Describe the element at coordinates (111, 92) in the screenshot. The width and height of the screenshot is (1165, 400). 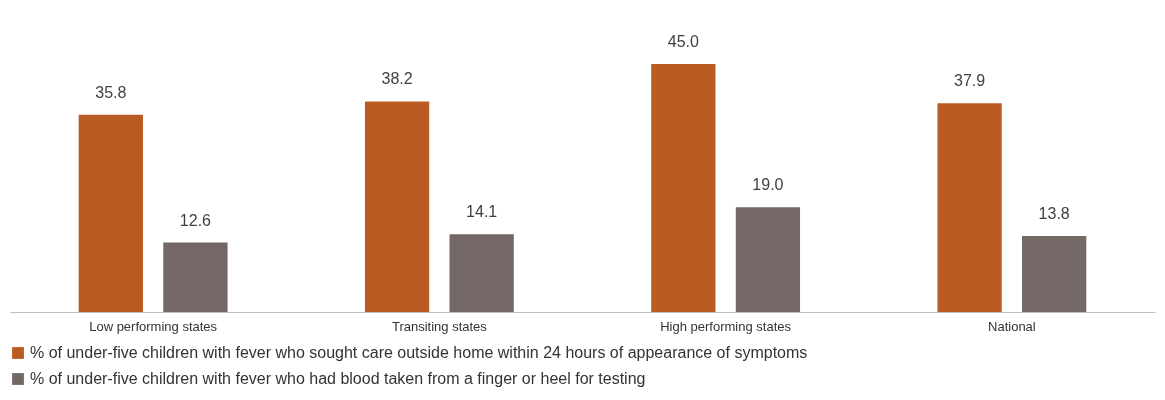
I see `data-label: 35.8` at that location.